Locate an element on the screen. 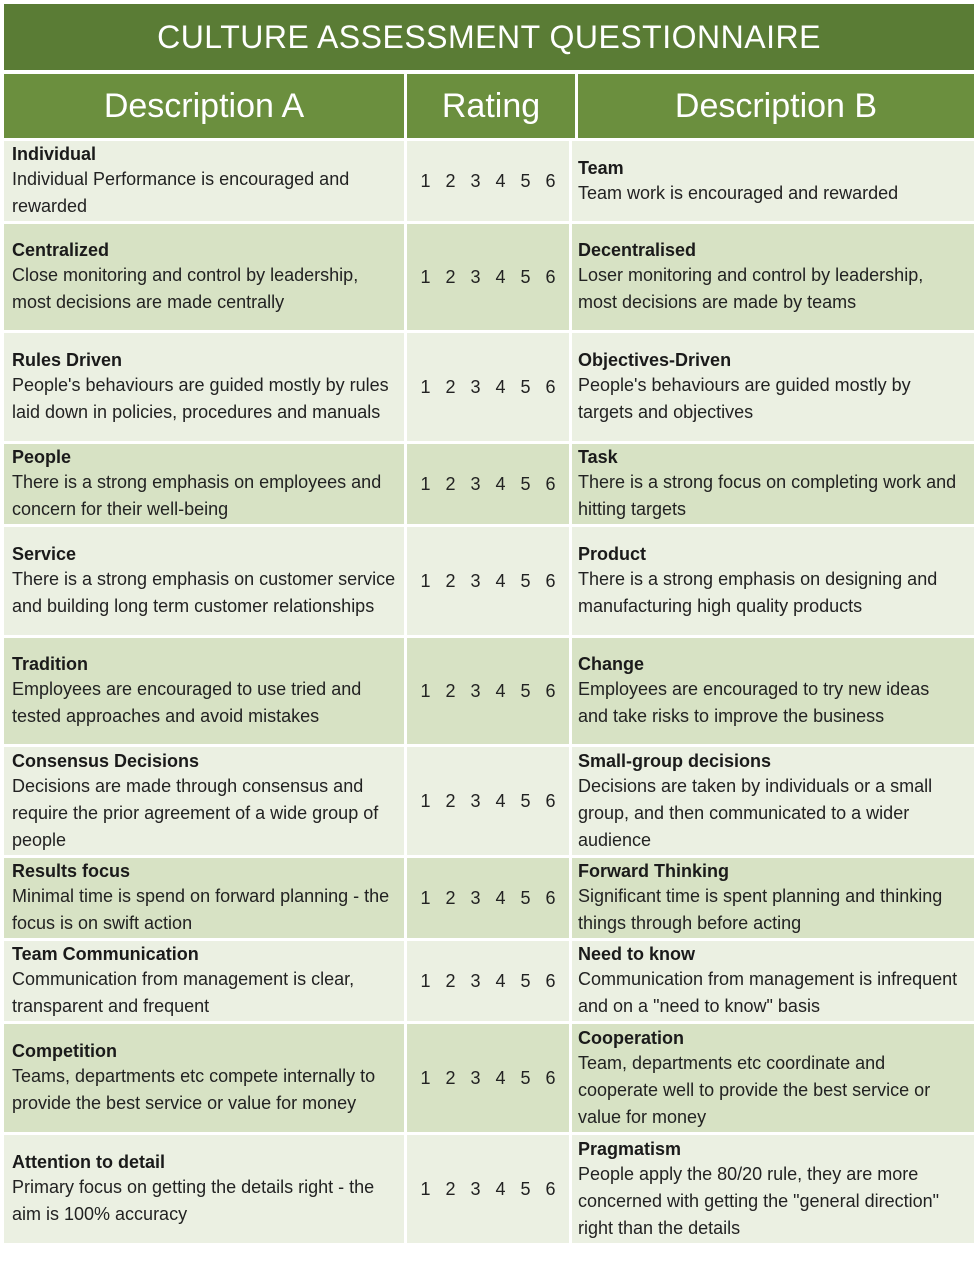  description-b-text: Team work is encouraged and rewarded is located at coordinates (738, 192).